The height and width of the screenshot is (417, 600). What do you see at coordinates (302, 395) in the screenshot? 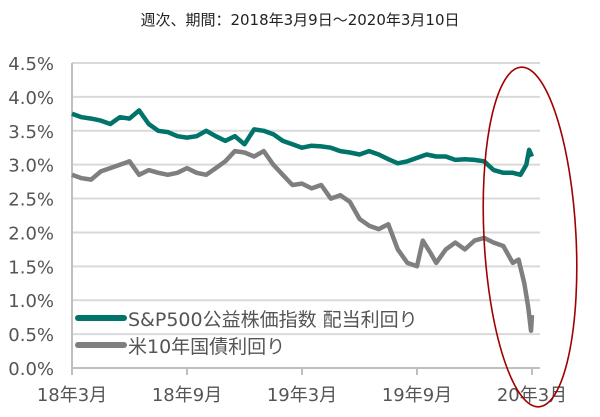
I see `x-tick-label: 19年3月` at bounding box center [302, 395].